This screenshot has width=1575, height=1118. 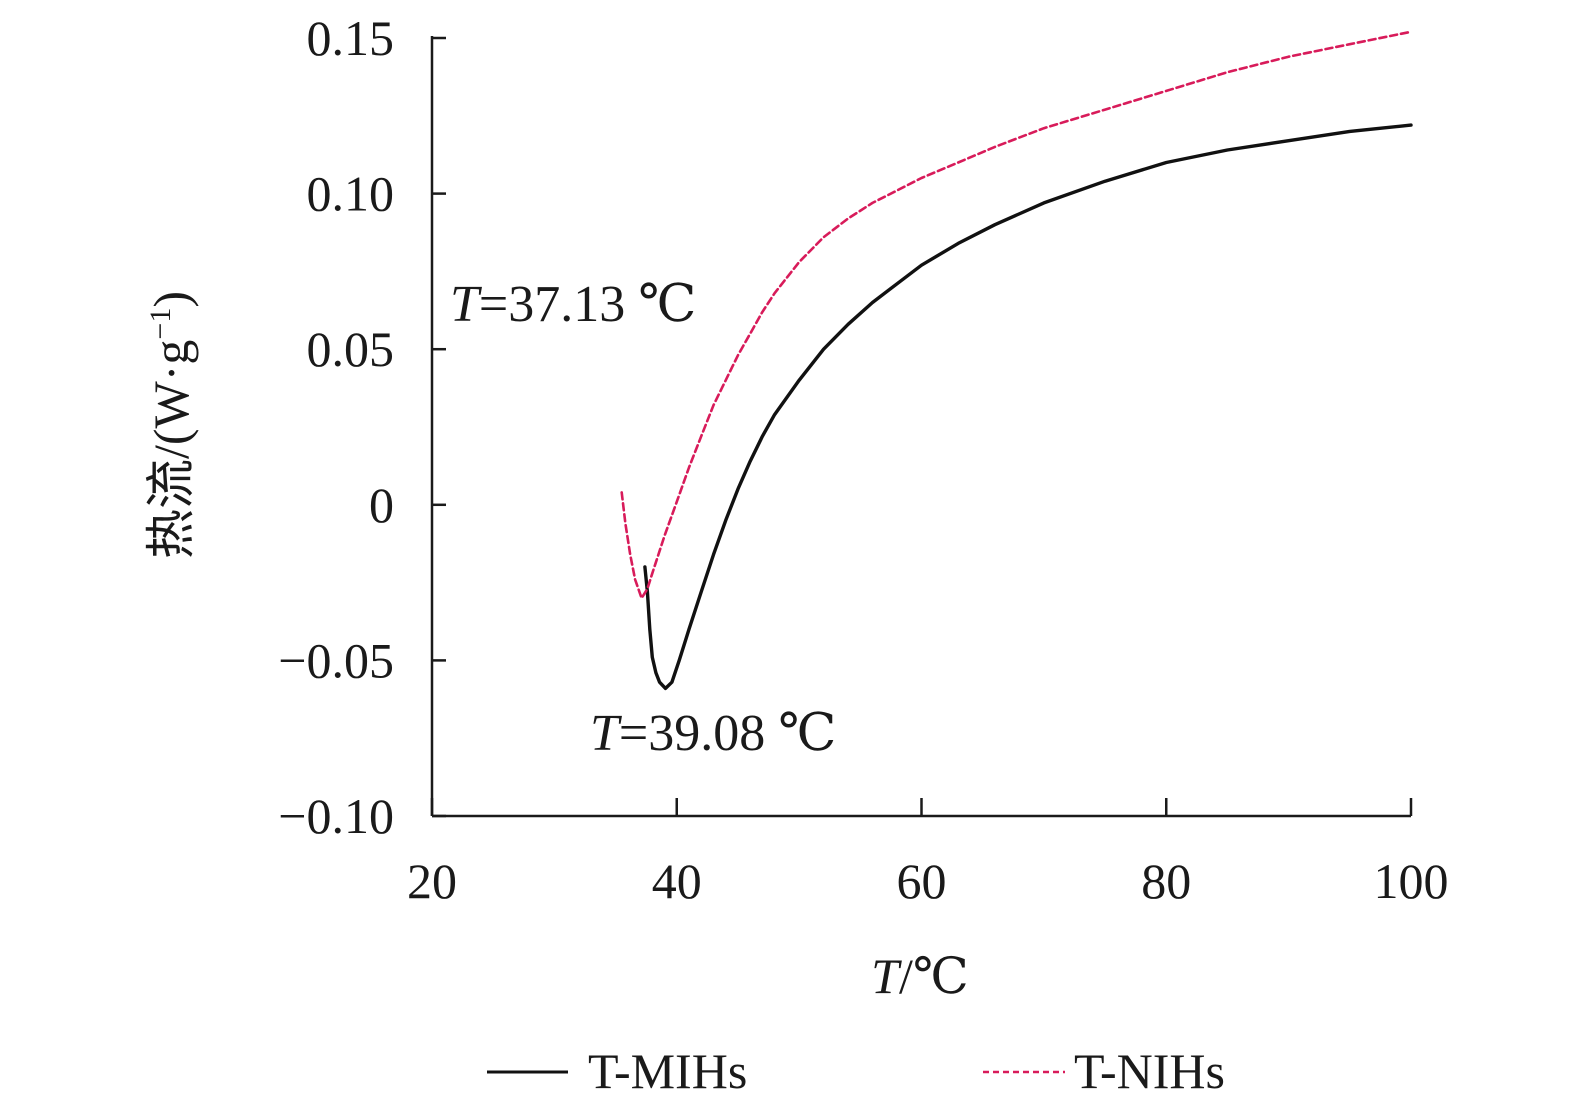 What do you see at coordinates (606, 733) in the screenshot?
I see `annotation-t-mihs-italic: T` at bounding box center [606, 733].